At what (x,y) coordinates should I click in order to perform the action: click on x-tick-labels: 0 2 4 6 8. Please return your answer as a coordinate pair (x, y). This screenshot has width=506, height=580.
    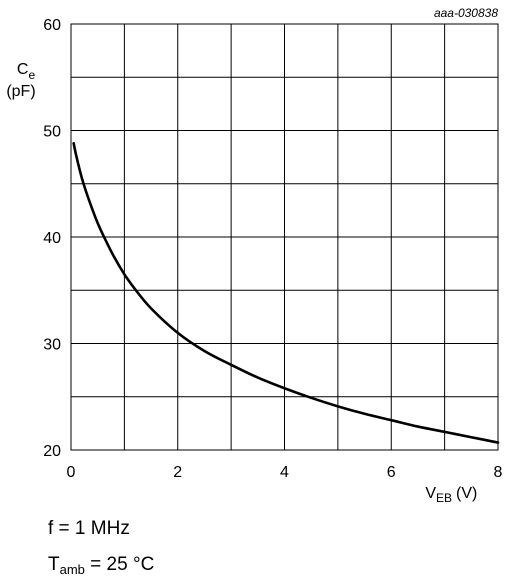
    Looking at the image, I should click on (285, 472).